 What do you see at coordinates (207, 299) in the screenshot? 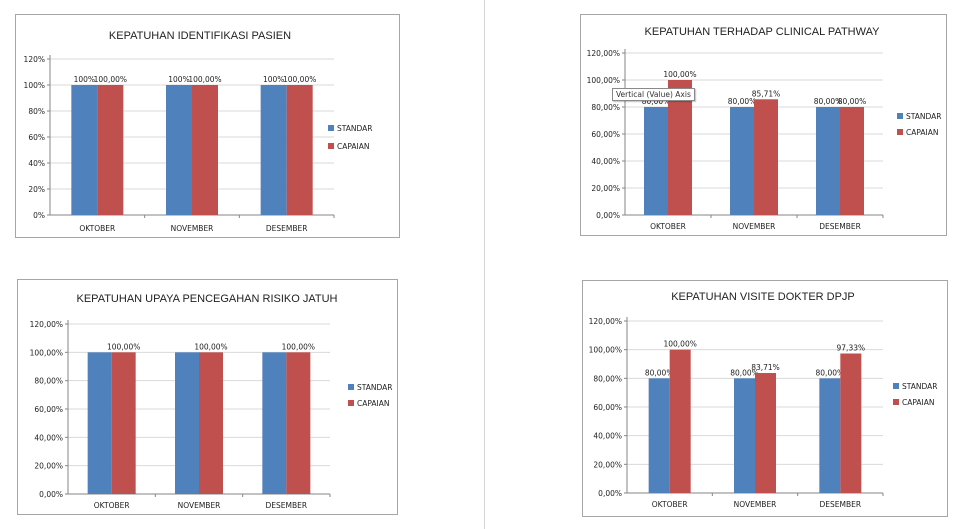
I see `chart-title: KEPATUHAN UPAYA PENCEGAHAN RISIKO JATUH` at bounding box center [207, 299].